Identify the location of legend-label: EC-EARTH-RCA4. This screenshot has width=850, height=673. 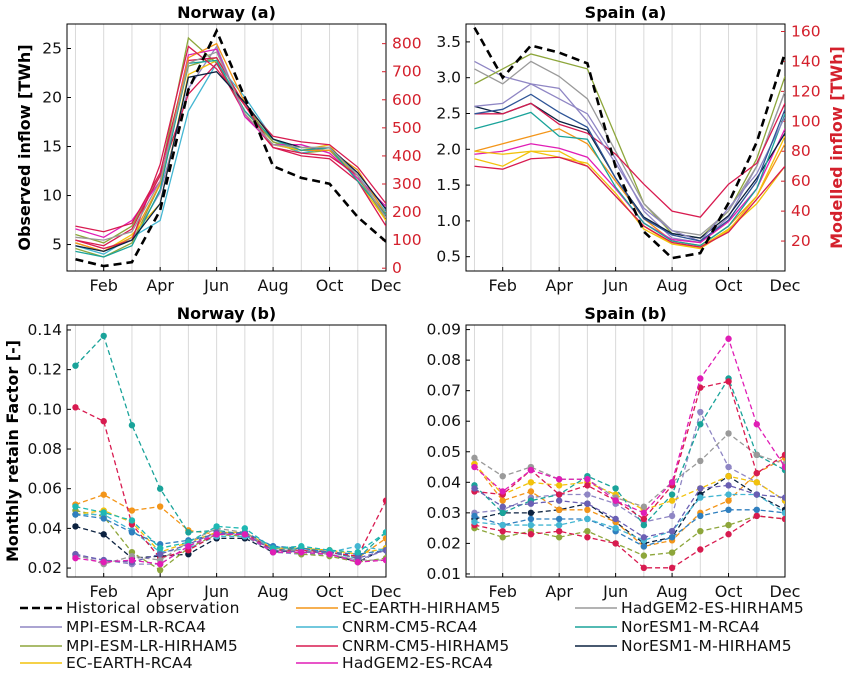
(129, 663).